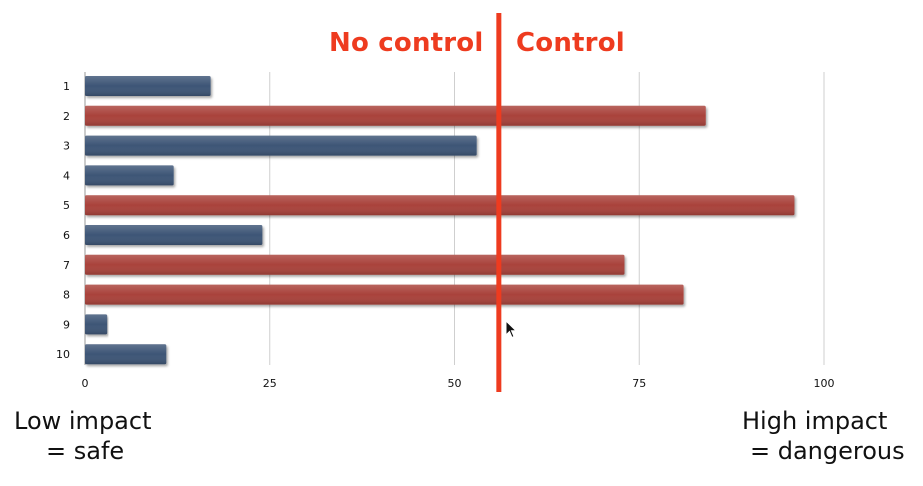  I want to click on y-tick-label: 6, so click(66, 235).